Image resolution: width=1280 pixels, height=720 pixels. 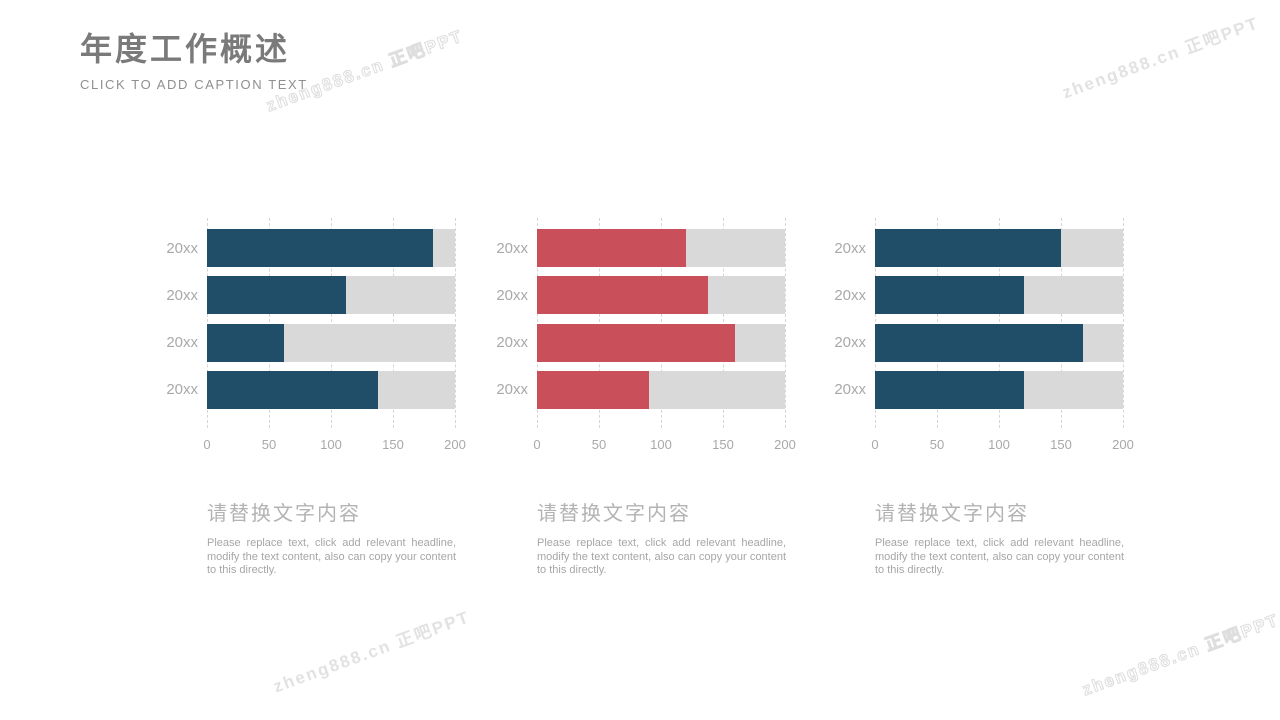 What do you see at coordinates (194, 84) in the screenshot?
I see `page-subtitle: CLICK TO ADD CAPTION TEXT` at bounding box center [194, 84].